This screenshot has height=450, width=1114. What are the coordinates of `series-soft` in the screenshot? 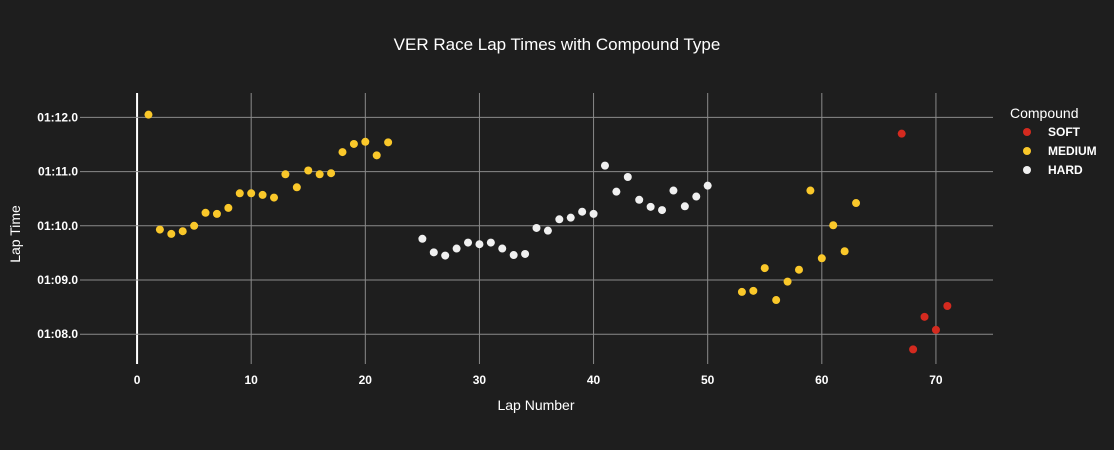 It's located at (924, 241).